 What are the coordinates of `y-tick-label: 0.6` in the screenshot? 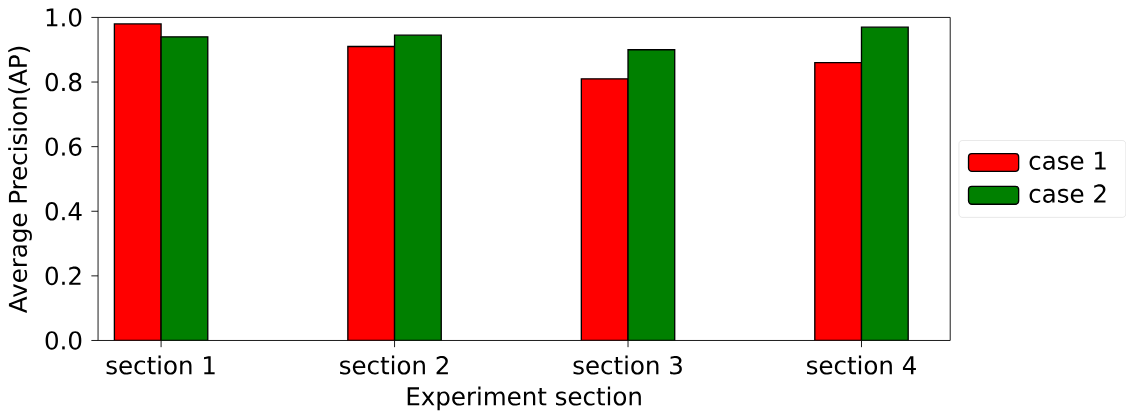 It's located at (63, 147).